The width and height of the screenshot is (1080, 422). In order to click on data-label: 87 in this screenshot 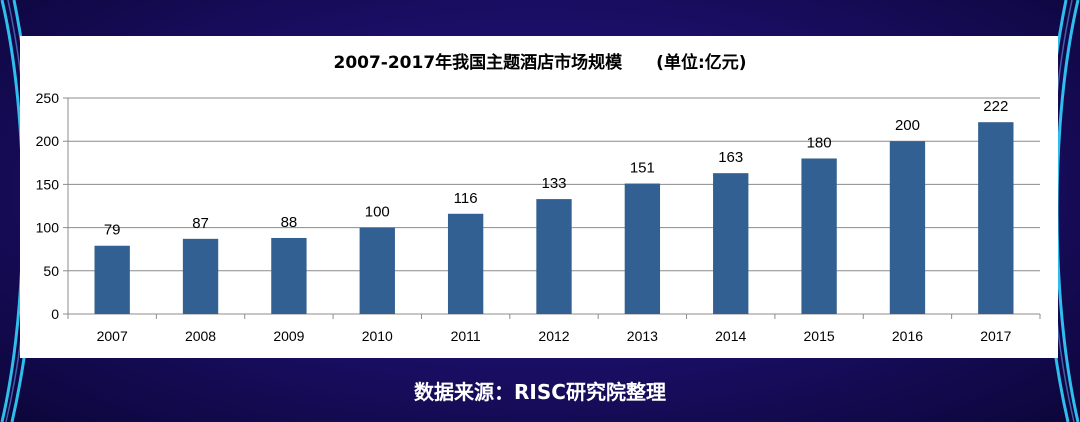, I will do `click(200, 223)`.